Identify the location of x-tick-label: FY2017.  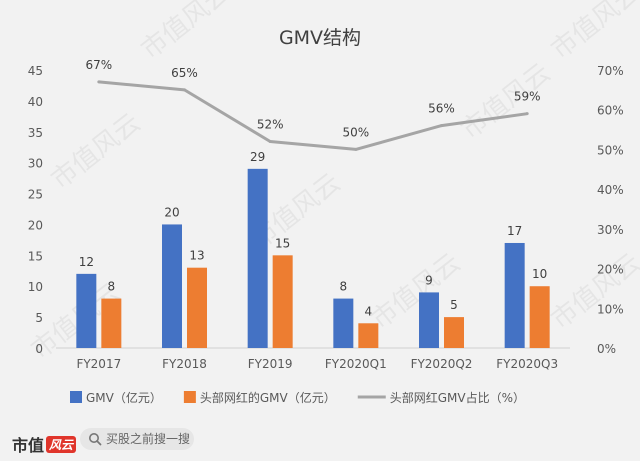
(98, 364).